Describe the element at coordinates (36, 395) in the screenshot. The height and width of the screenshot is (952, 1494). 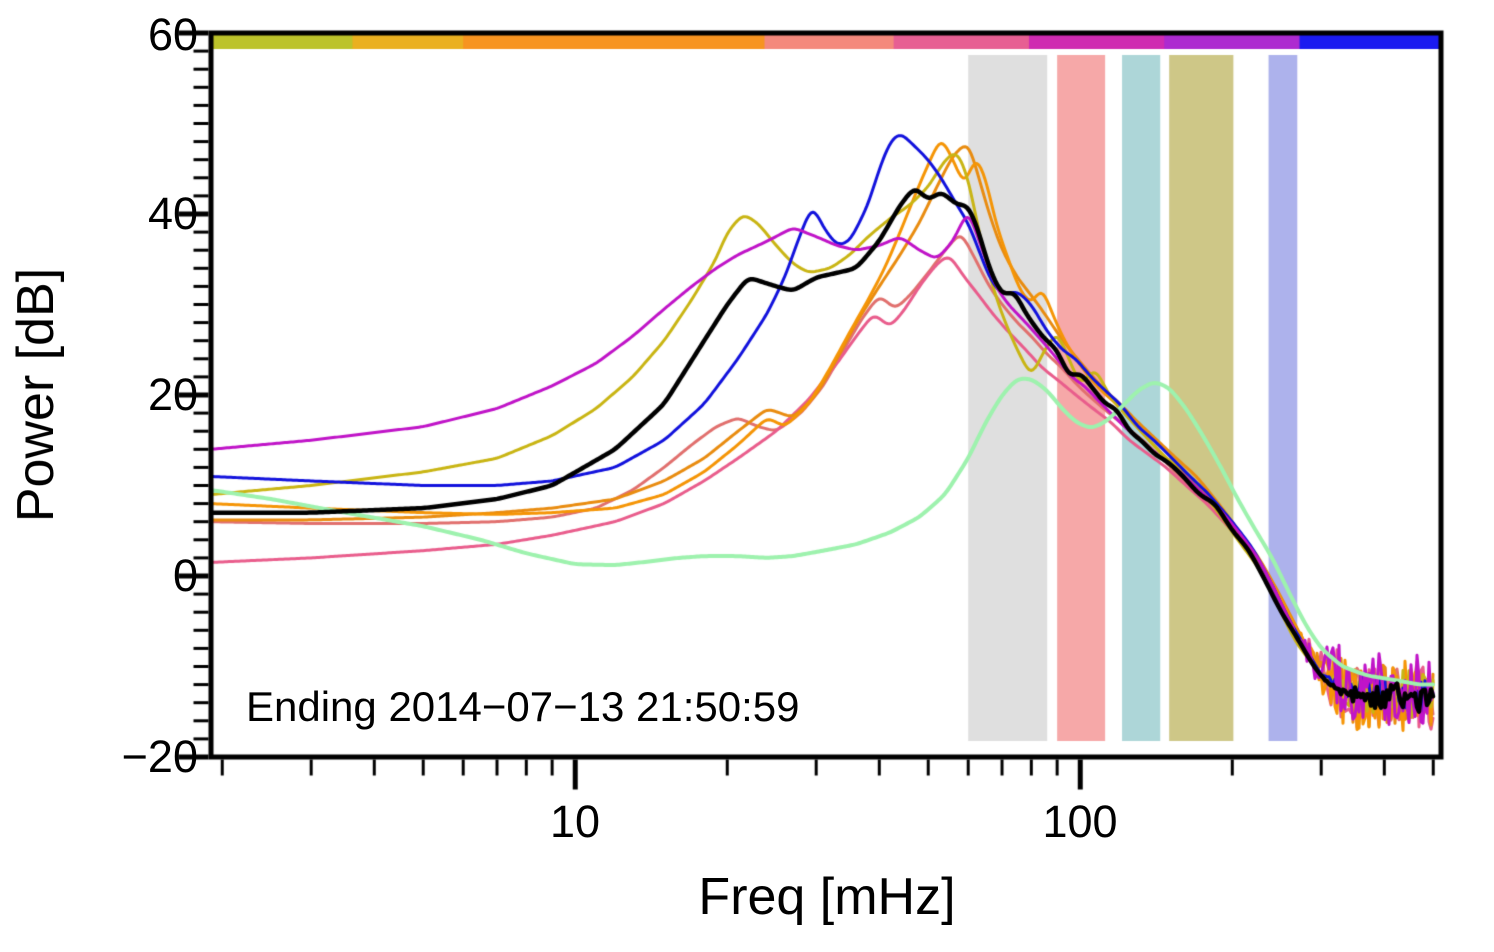
I see `y-axis-label: Power [dB]` at that location.